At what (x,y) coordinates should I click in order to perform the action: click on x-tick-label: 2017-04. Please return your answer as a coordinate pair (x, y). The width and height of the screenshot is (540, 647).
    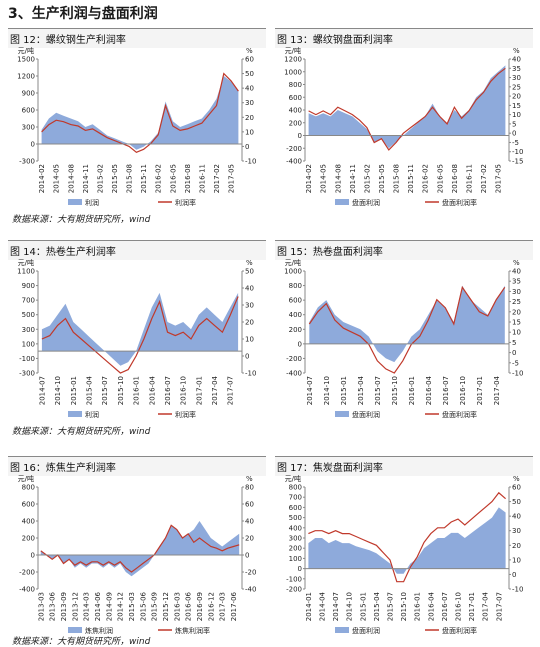
    Looking at the image, I should click on (215, 390).